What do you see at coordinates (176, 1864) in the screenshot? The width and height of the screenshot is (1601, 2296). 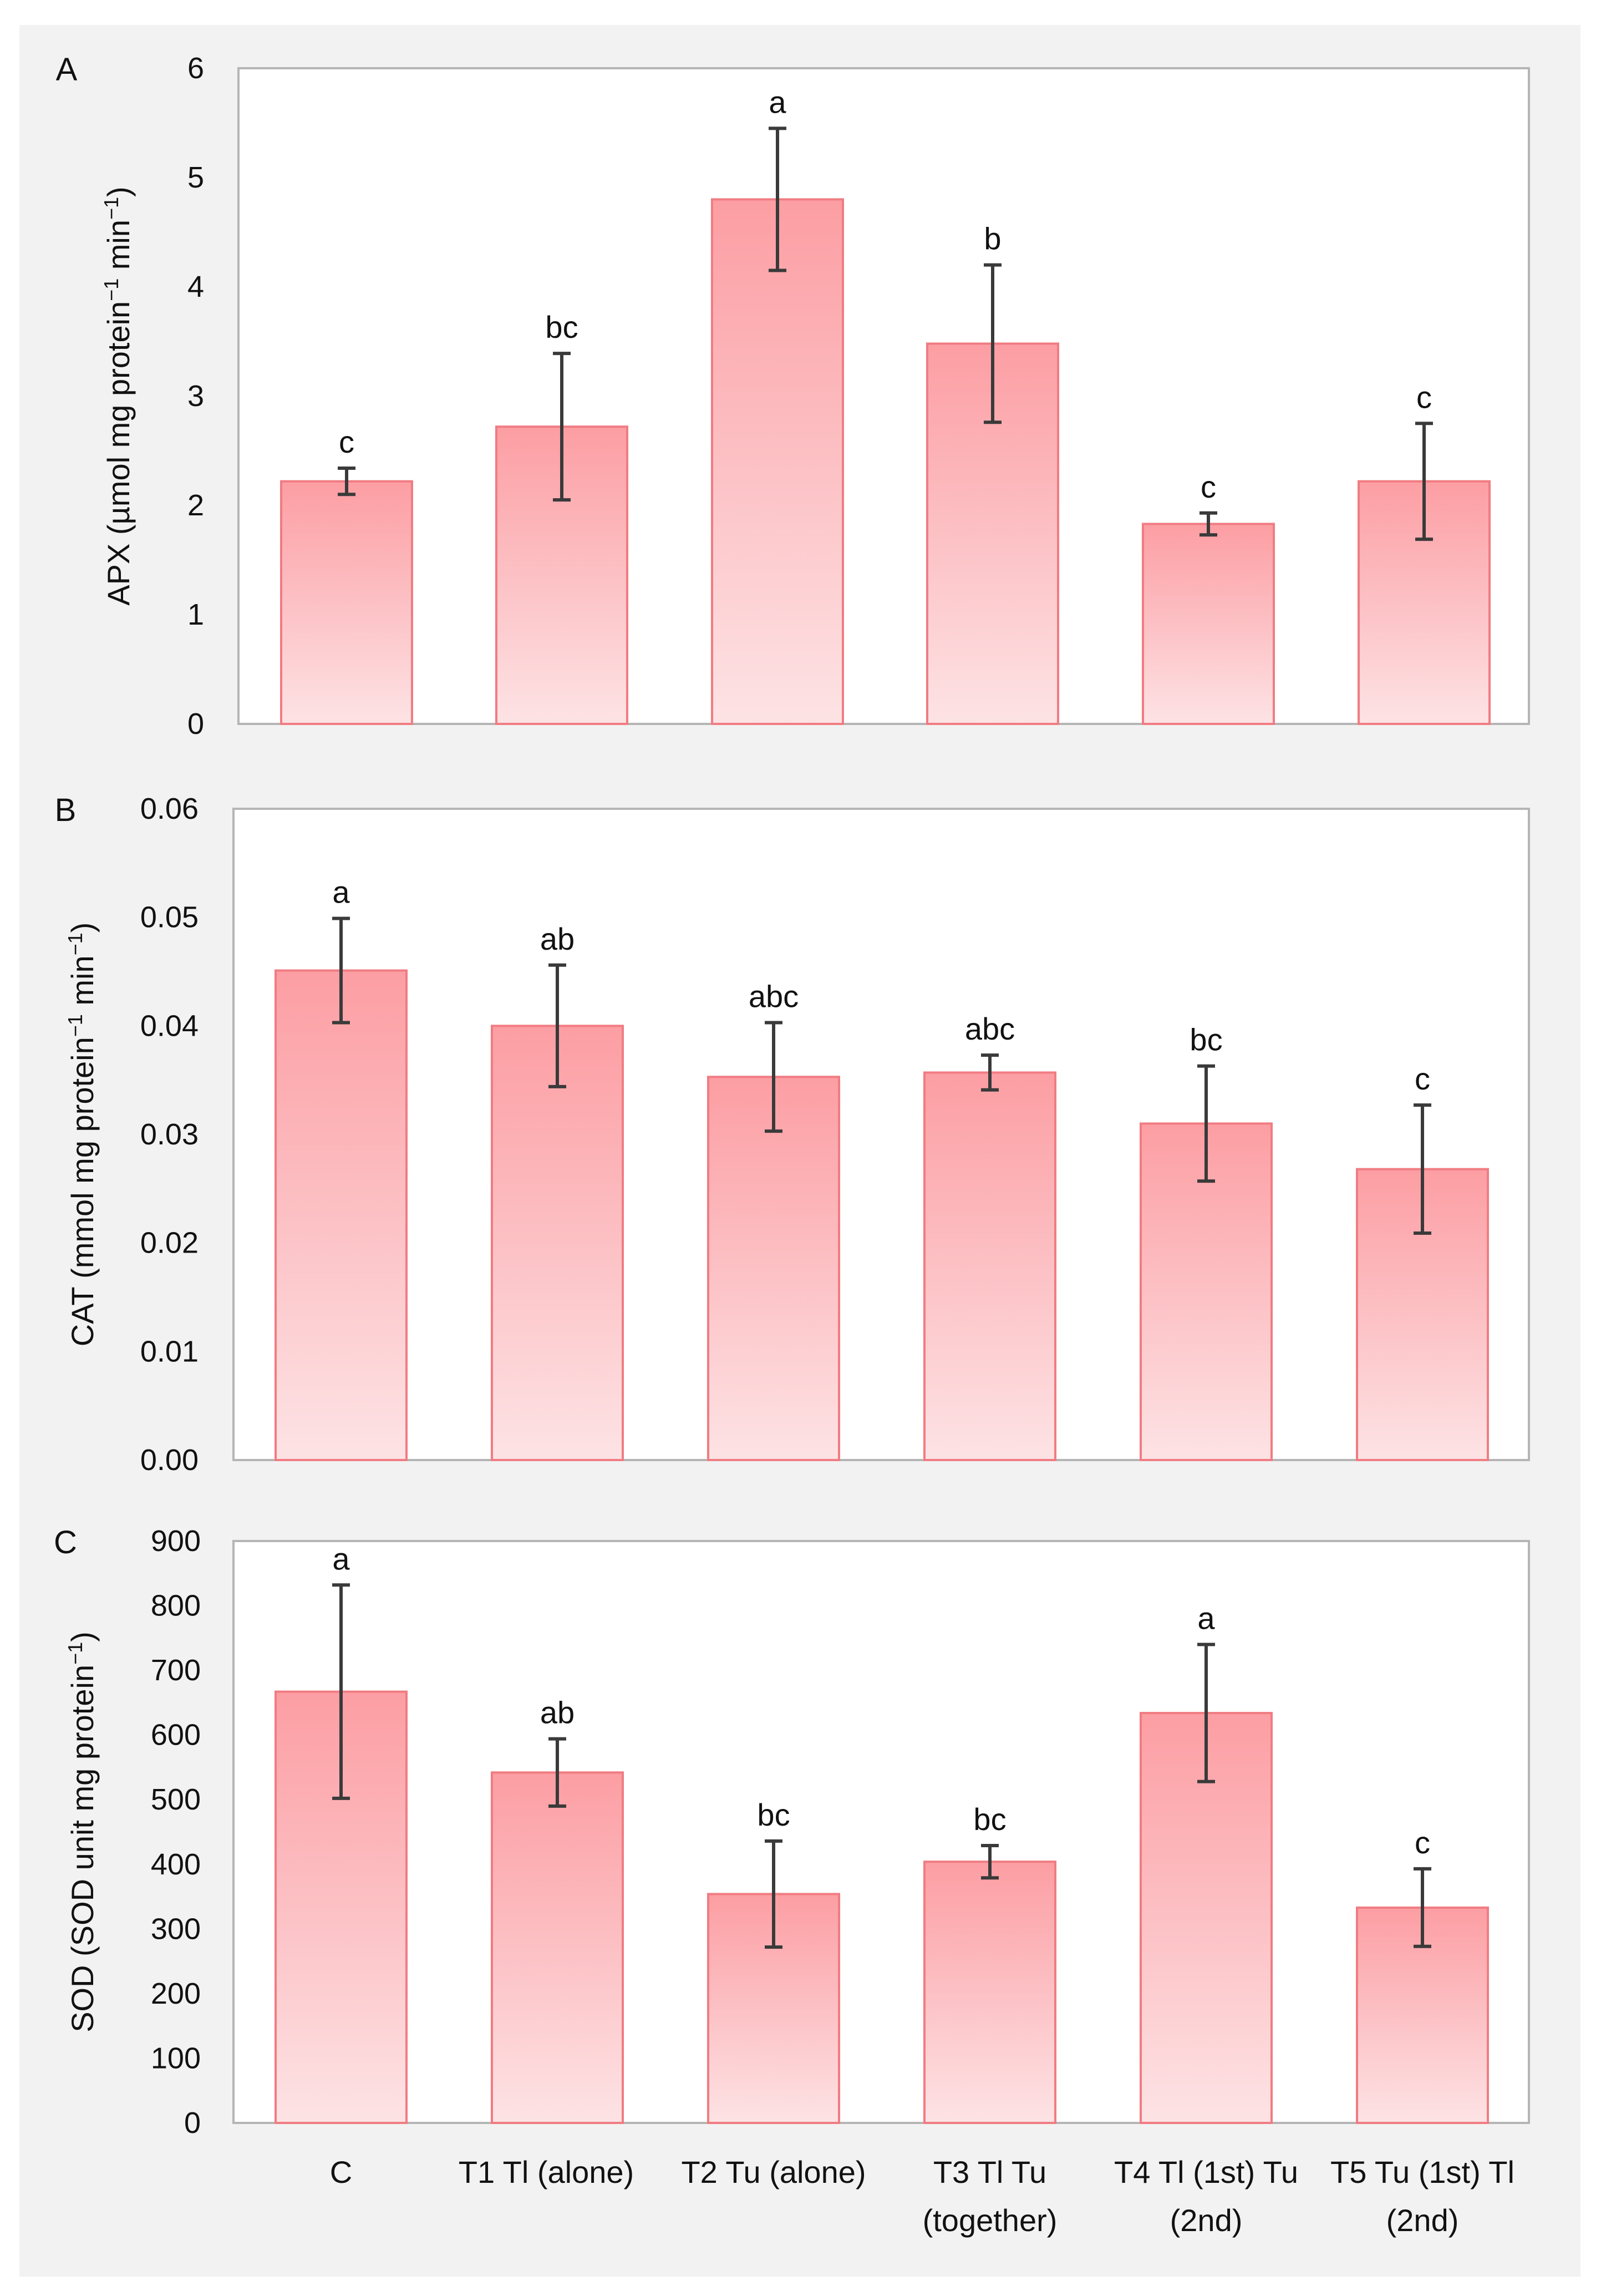 I see `panel-c-ytick-label: 400` at bounding box center [176, 1864].